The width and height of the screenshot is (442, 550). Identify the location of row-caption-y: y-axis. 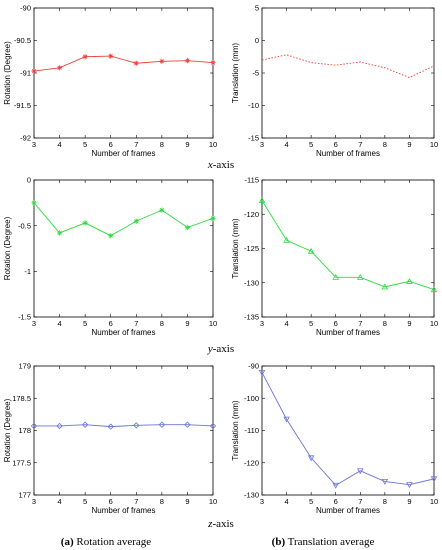
(220, 349).